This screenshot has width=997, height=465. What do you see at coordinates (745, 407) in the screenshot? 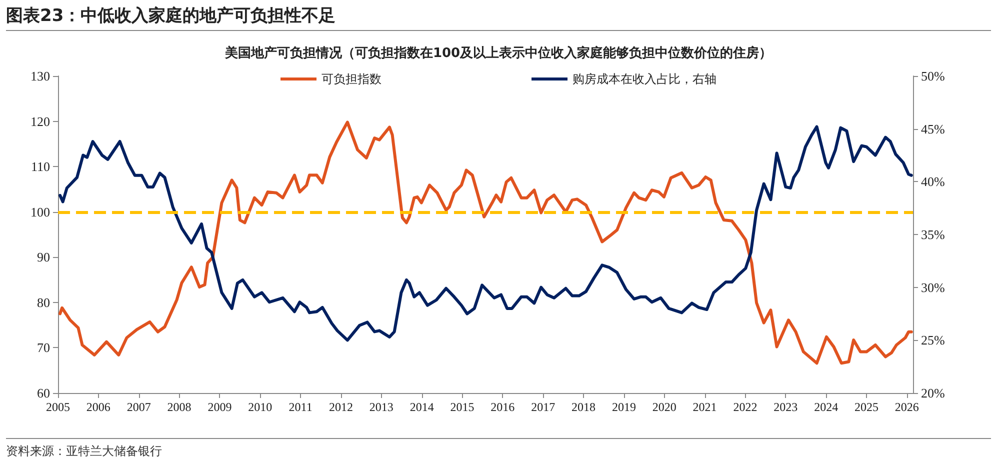
I see `x-tick-label: 2022` at bounding box center [745, 407].